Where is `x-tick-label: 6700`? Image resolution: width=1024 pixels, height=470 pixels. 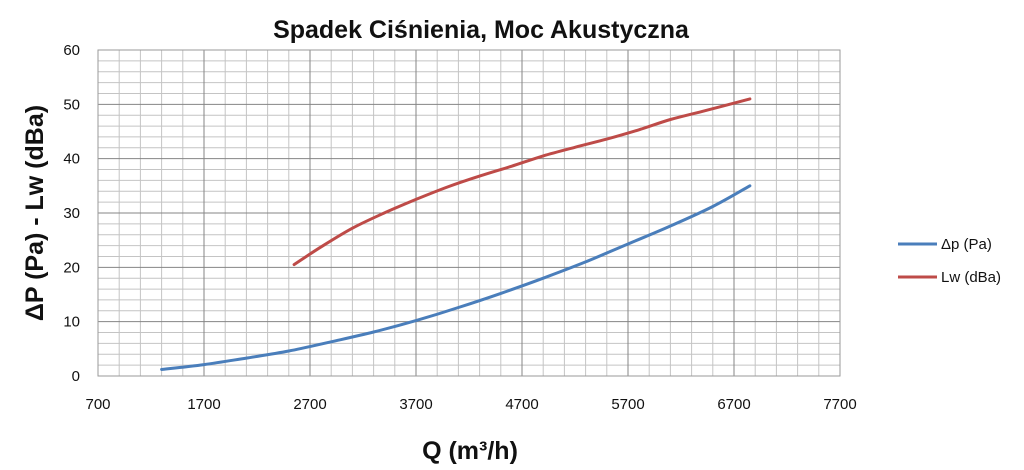
x-tick-label: 6700 is located at coordinates (733, 404).